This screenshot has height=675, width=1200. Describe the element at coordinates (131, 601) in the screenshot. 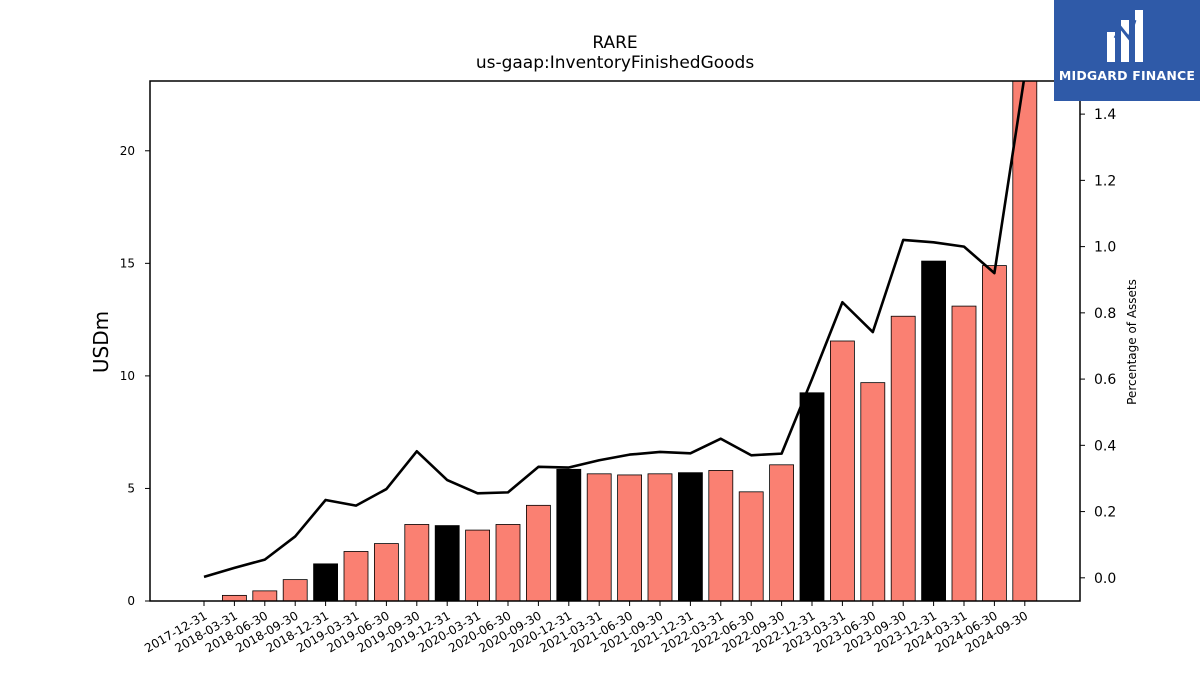

I see `y-tick-label: 0` at that location.